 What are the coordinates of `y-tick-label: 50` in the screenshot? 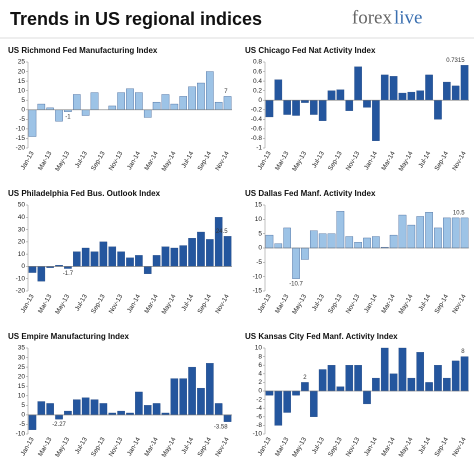 It's located at (22, 205).